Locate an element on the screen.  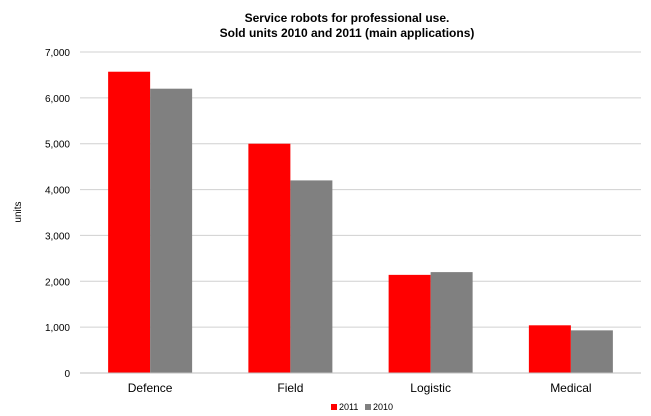
x-tick-label: Field is located at coordinates (290, 388).